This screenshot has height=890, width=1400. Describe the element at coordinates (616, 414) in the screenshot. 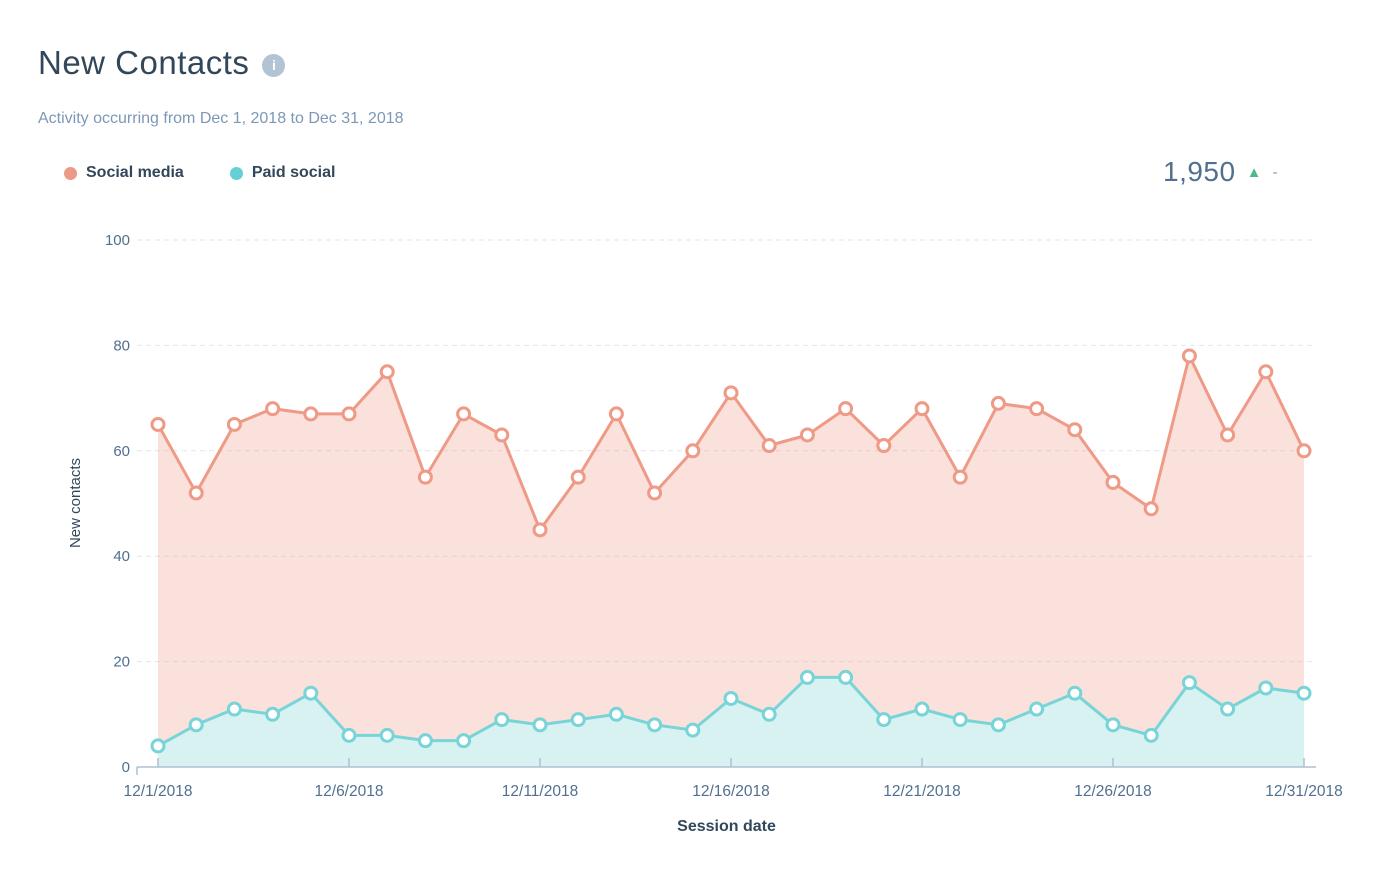

I see `data-point-0-12/13/2018` at that location.